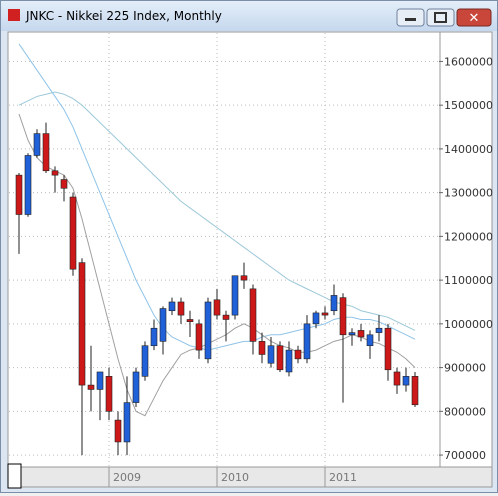 The image size is (498, 496). What do you see at coordinates (235, 477) in the screenshot?
I see `x-tick-label: 2010` at bounding box center [235, 477].